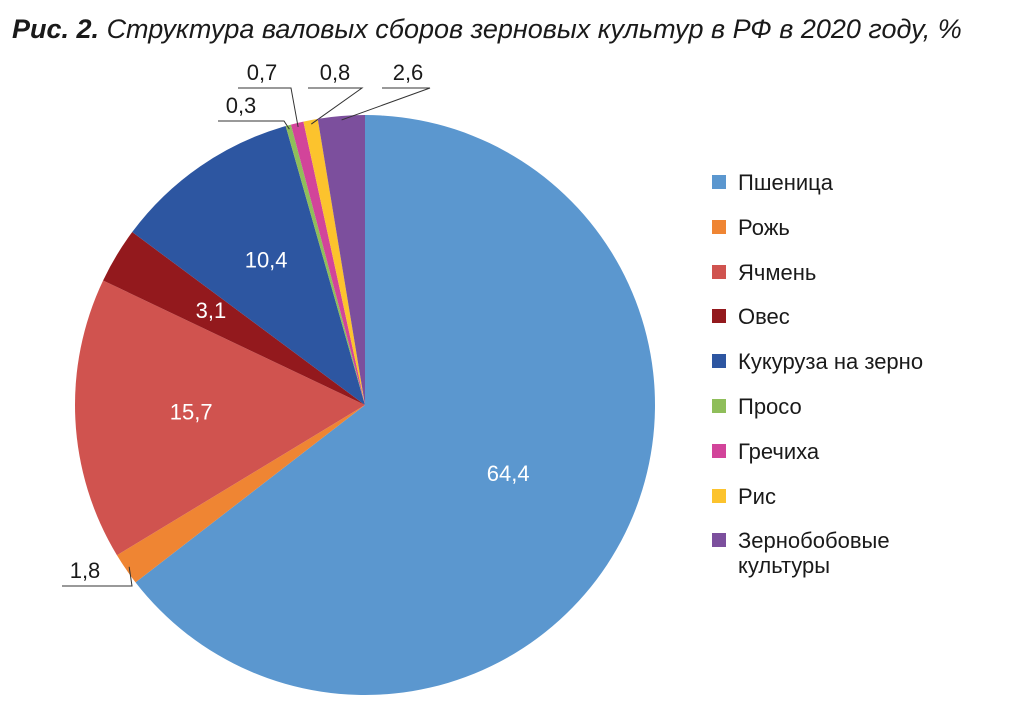 This screenshot has width=1024, height=712. I want to click on legend-label: Зернобобовые культуры, so click(814, 553).